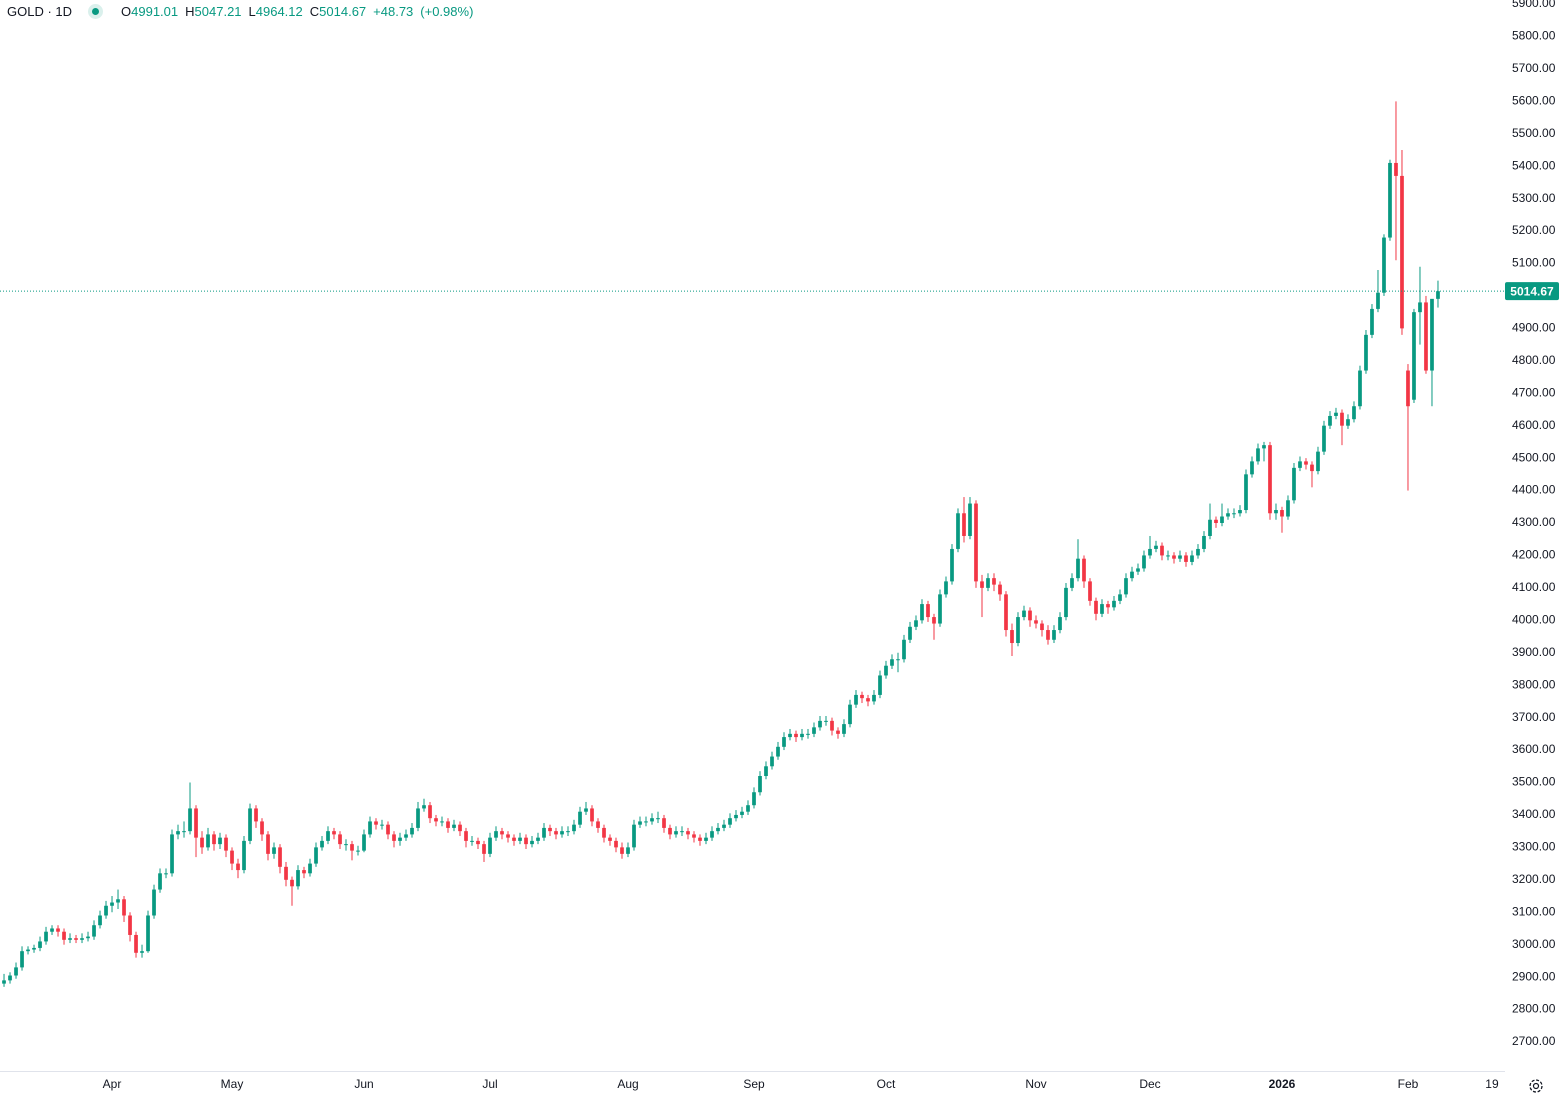 The height and width of the screenshot is (1102, 1559). I want to click on y-tick-label: 3600.00, so click(1534, 749).